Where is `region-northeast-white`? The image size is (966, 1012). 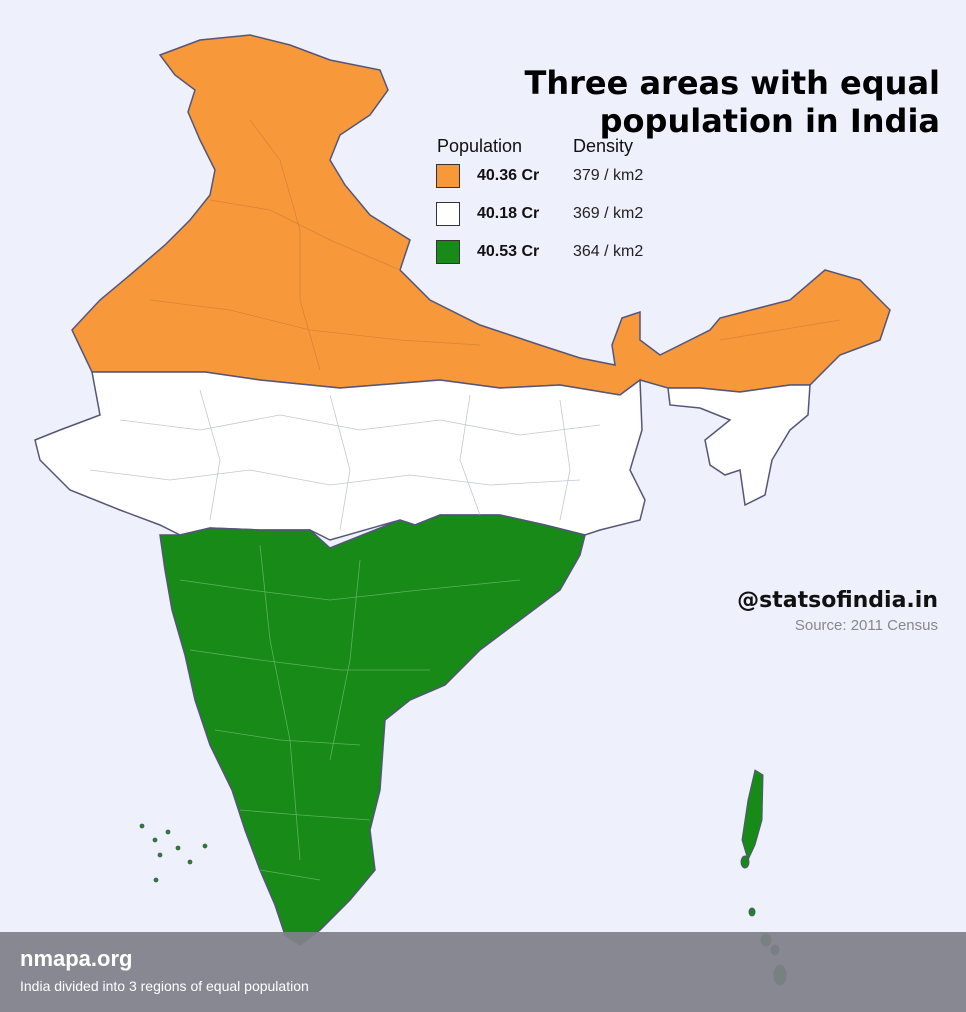
region-northeast-white is located at coordinates (739, 445).